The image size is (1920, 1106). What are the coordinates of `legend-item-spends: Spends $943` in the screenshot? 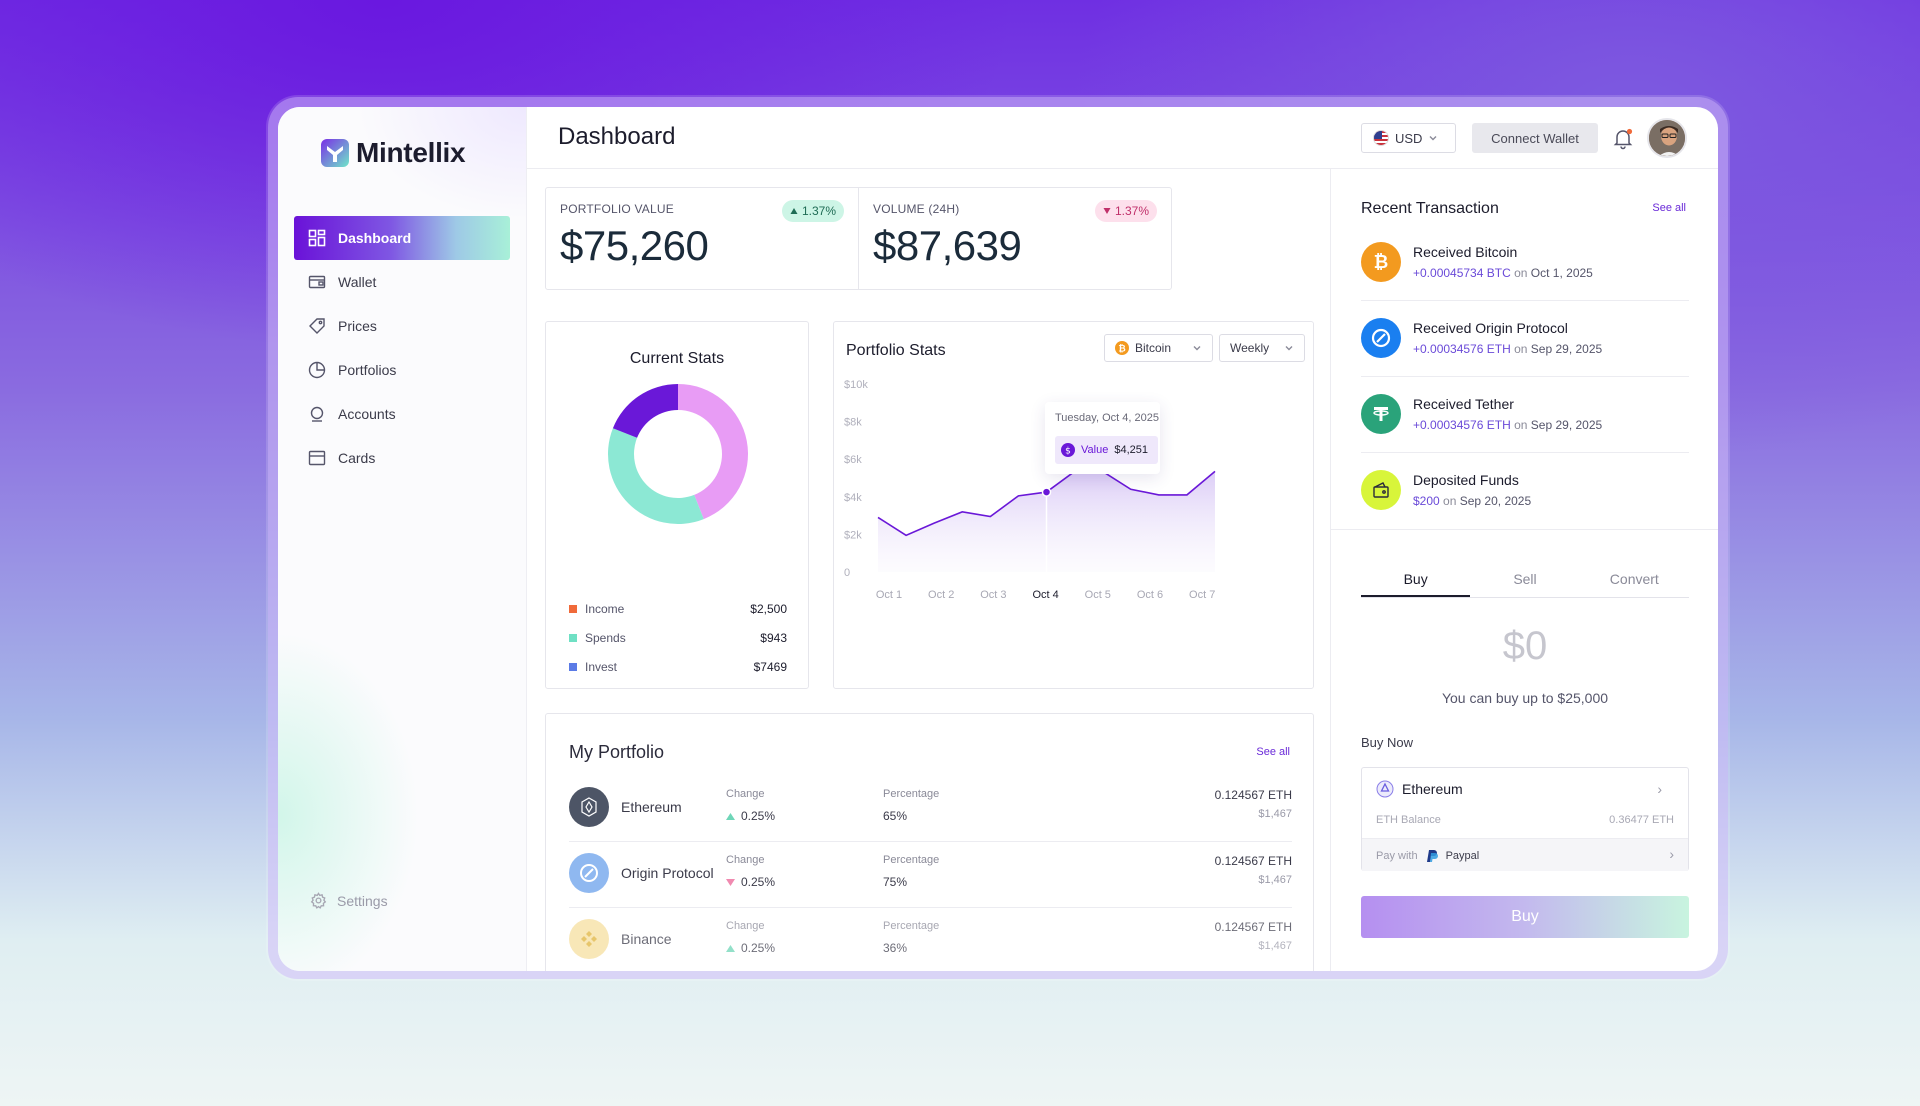 It's located at (678, 637).